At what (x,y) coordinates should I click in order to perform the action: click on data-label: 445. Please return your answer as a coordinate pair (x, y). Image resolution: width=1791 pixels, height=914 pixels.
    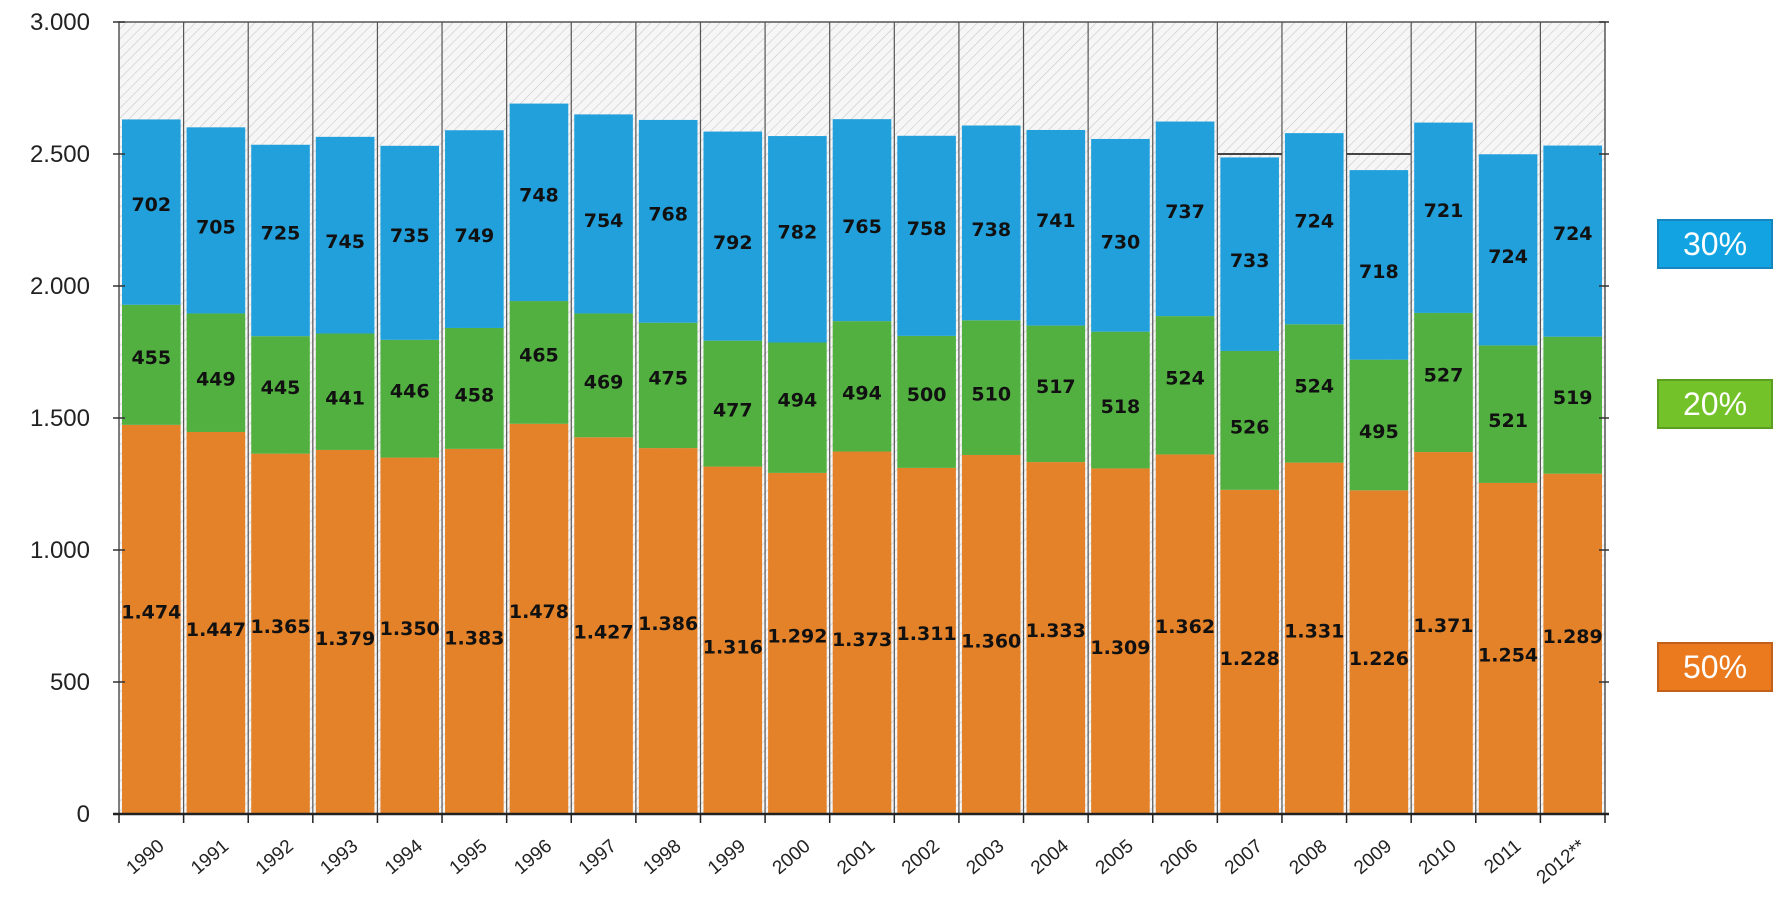
    Looking at the image, I should click on (281, 388).